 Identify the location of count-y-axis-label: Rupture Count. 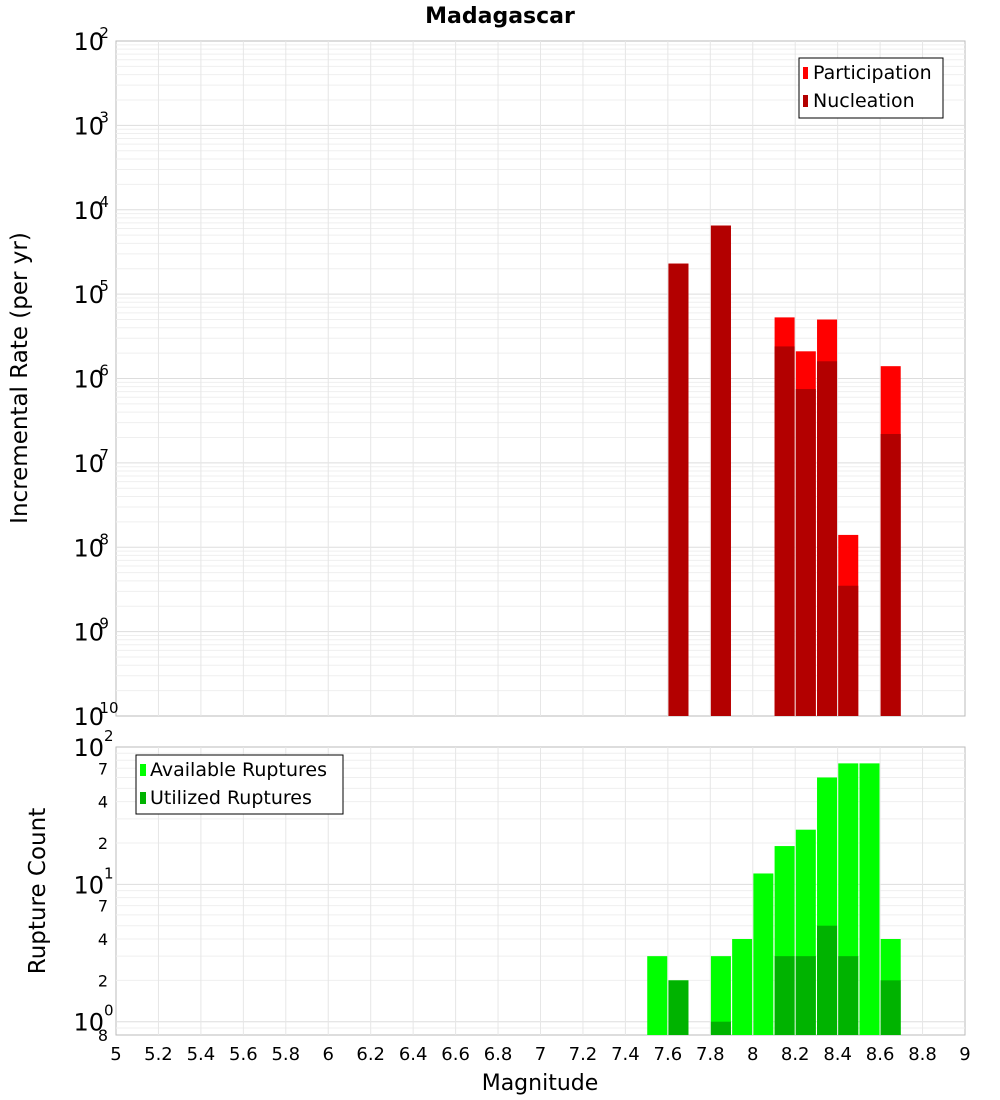
(38, 891).